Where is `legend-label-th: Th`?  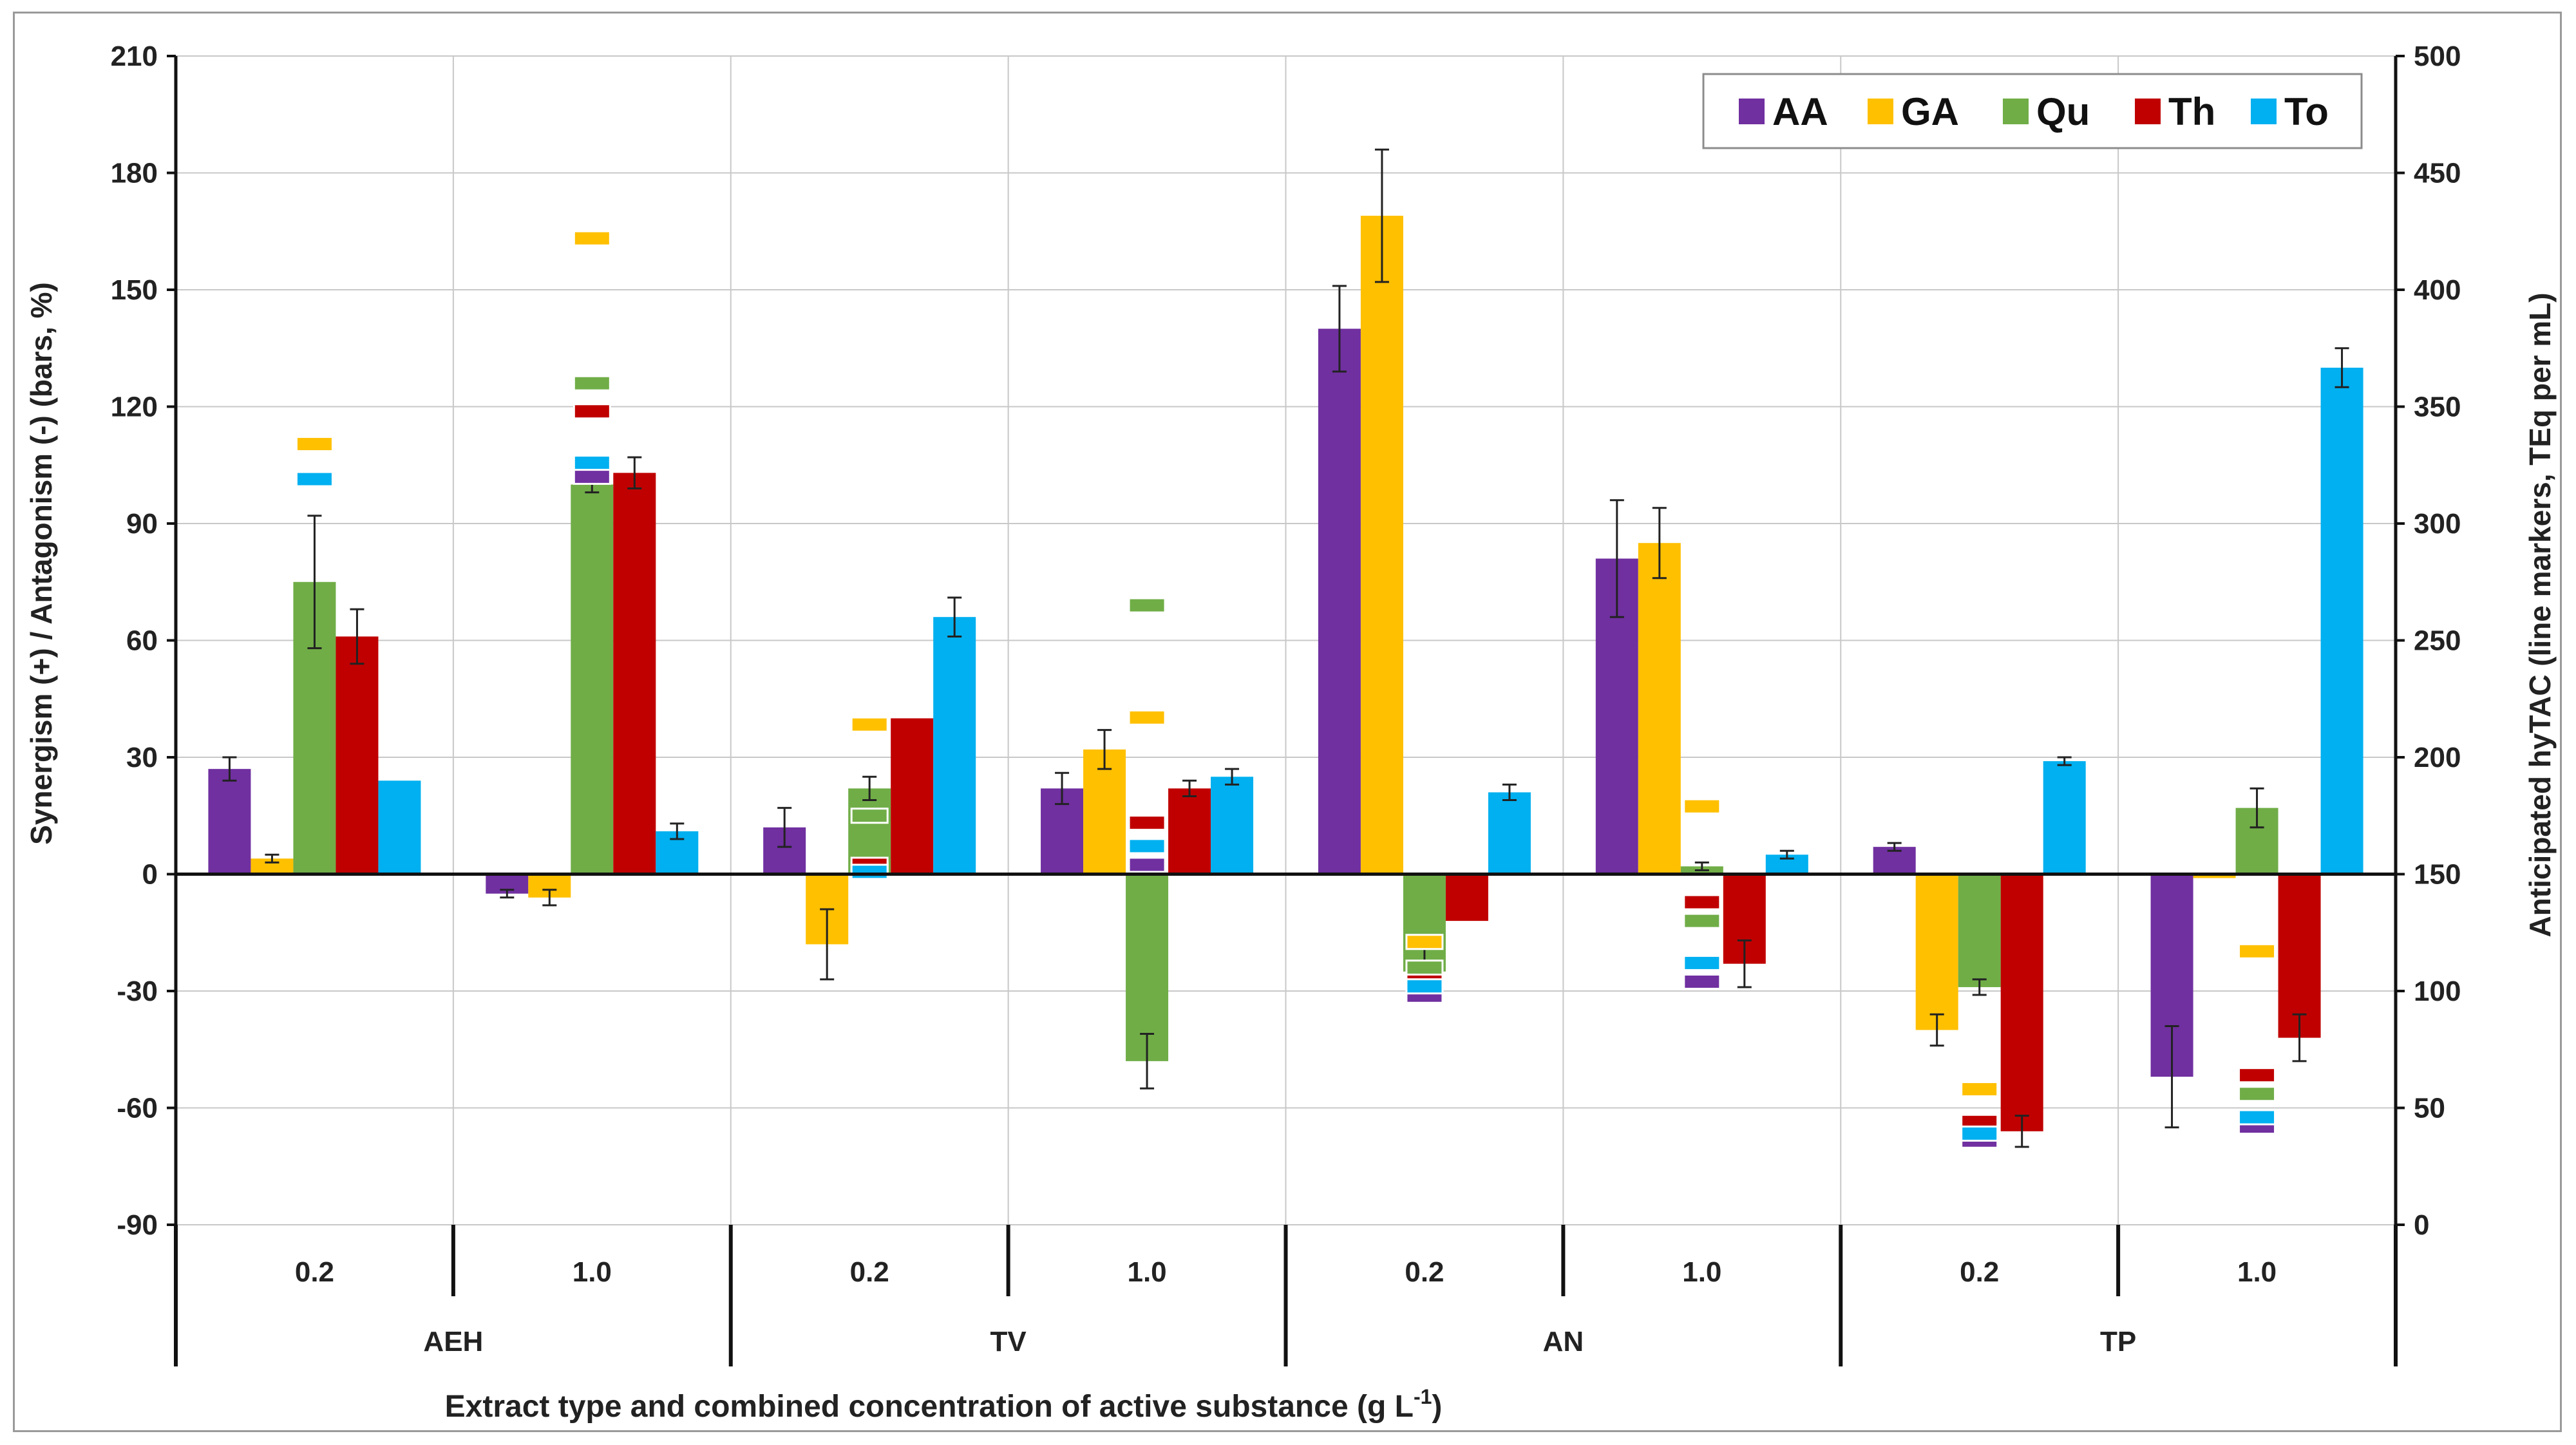 legend-label-th: Th is located at coordinates (2191, 111).